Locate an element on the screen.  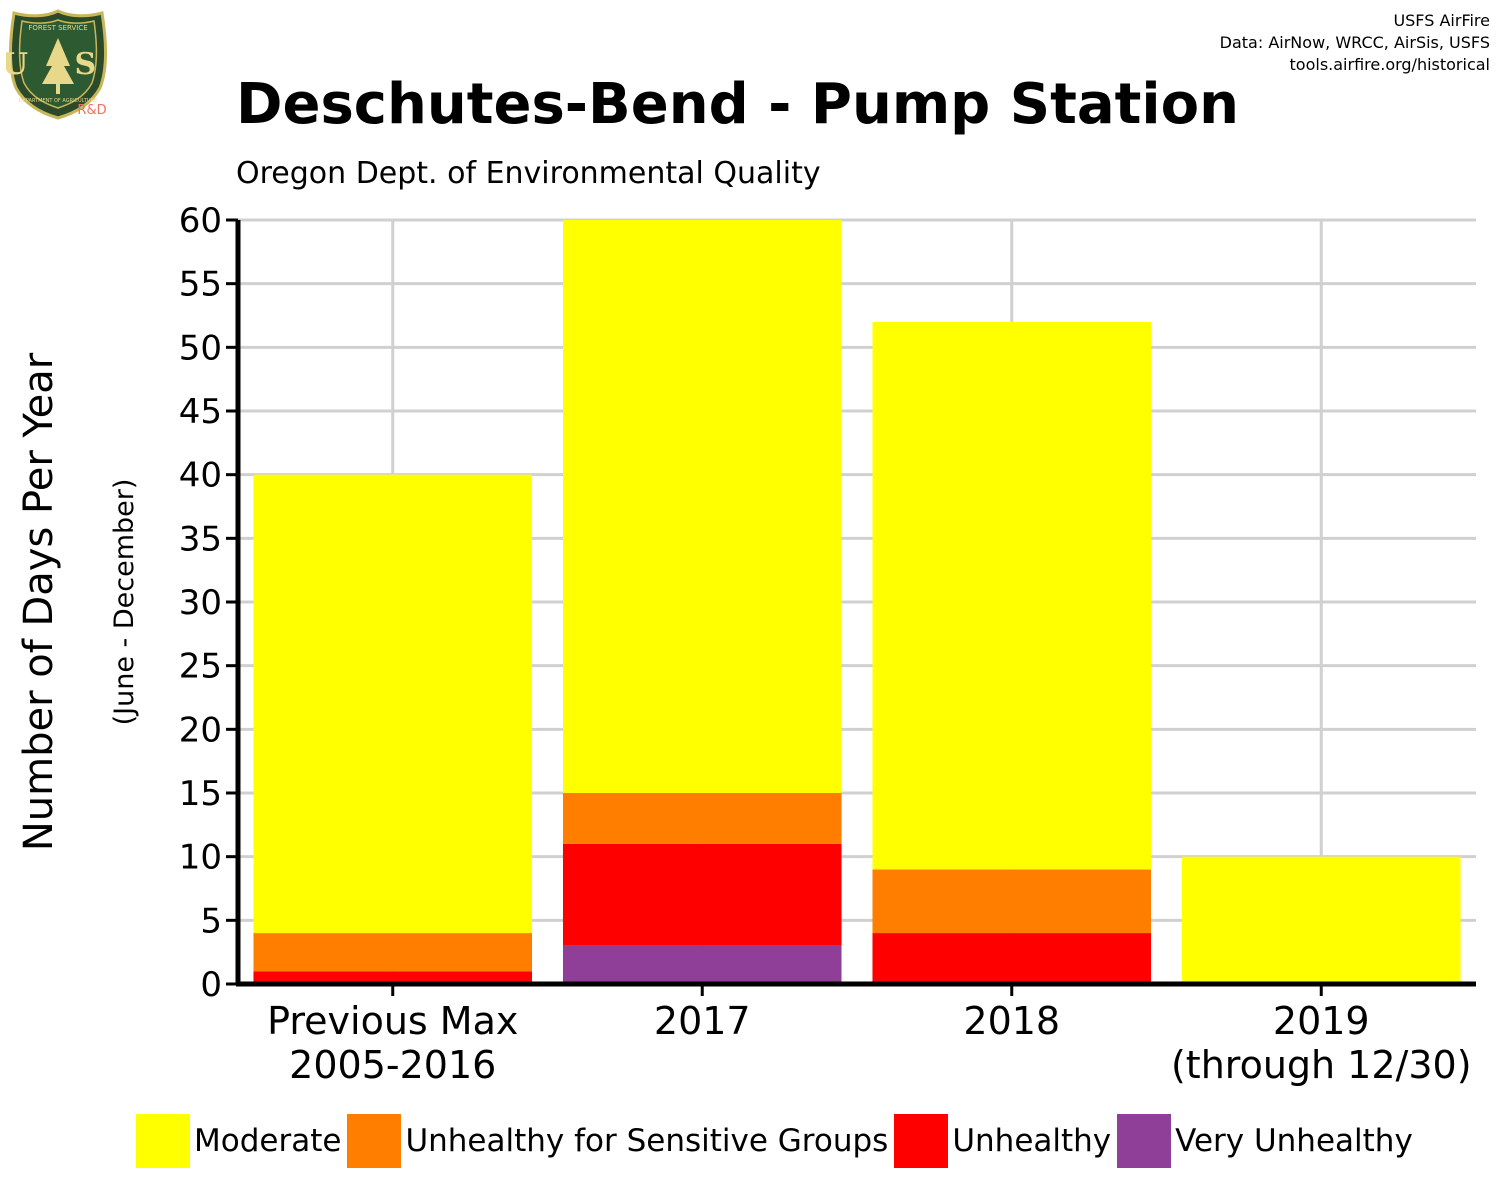
y-tick-label: 20 is located at coordinates (200, 730).